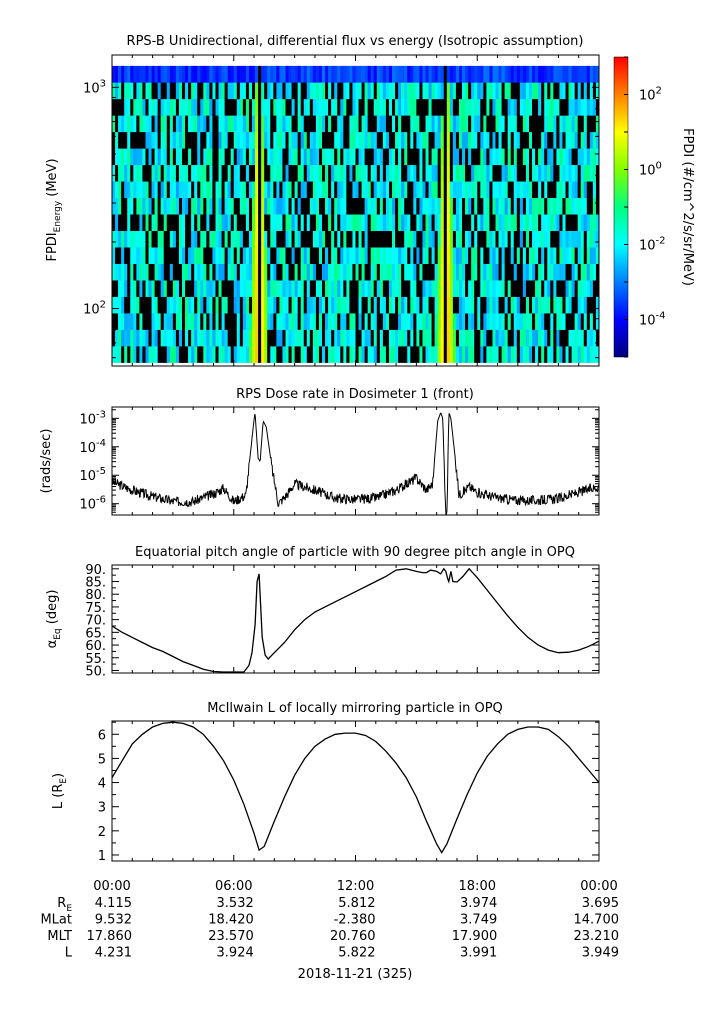 This screenshot has height=1019, width=725. Describe the element at coordinates (650, 95) in the screenshot. I see `colorbar-tick-label: 102` at that location.